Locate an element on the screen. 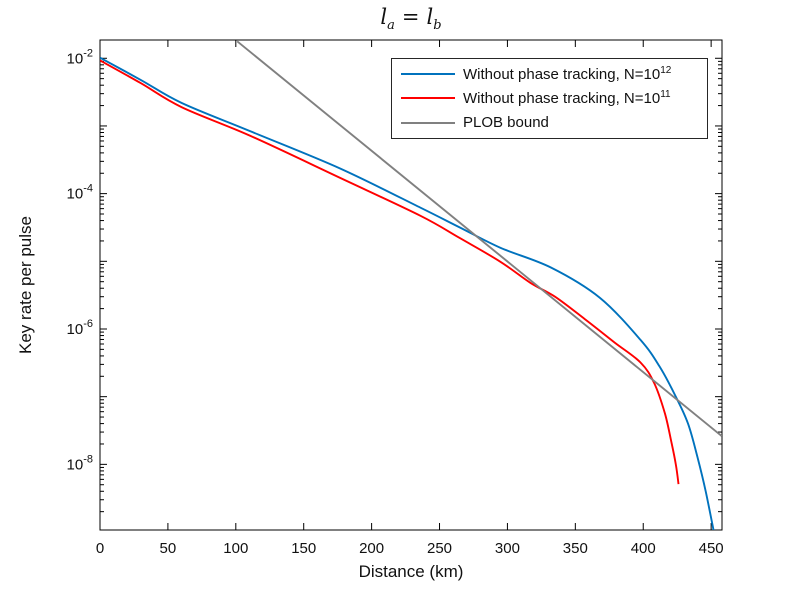 This screenshot has height=597, width=792. x-tick-label: 200 is located at coordinates (371, 548).